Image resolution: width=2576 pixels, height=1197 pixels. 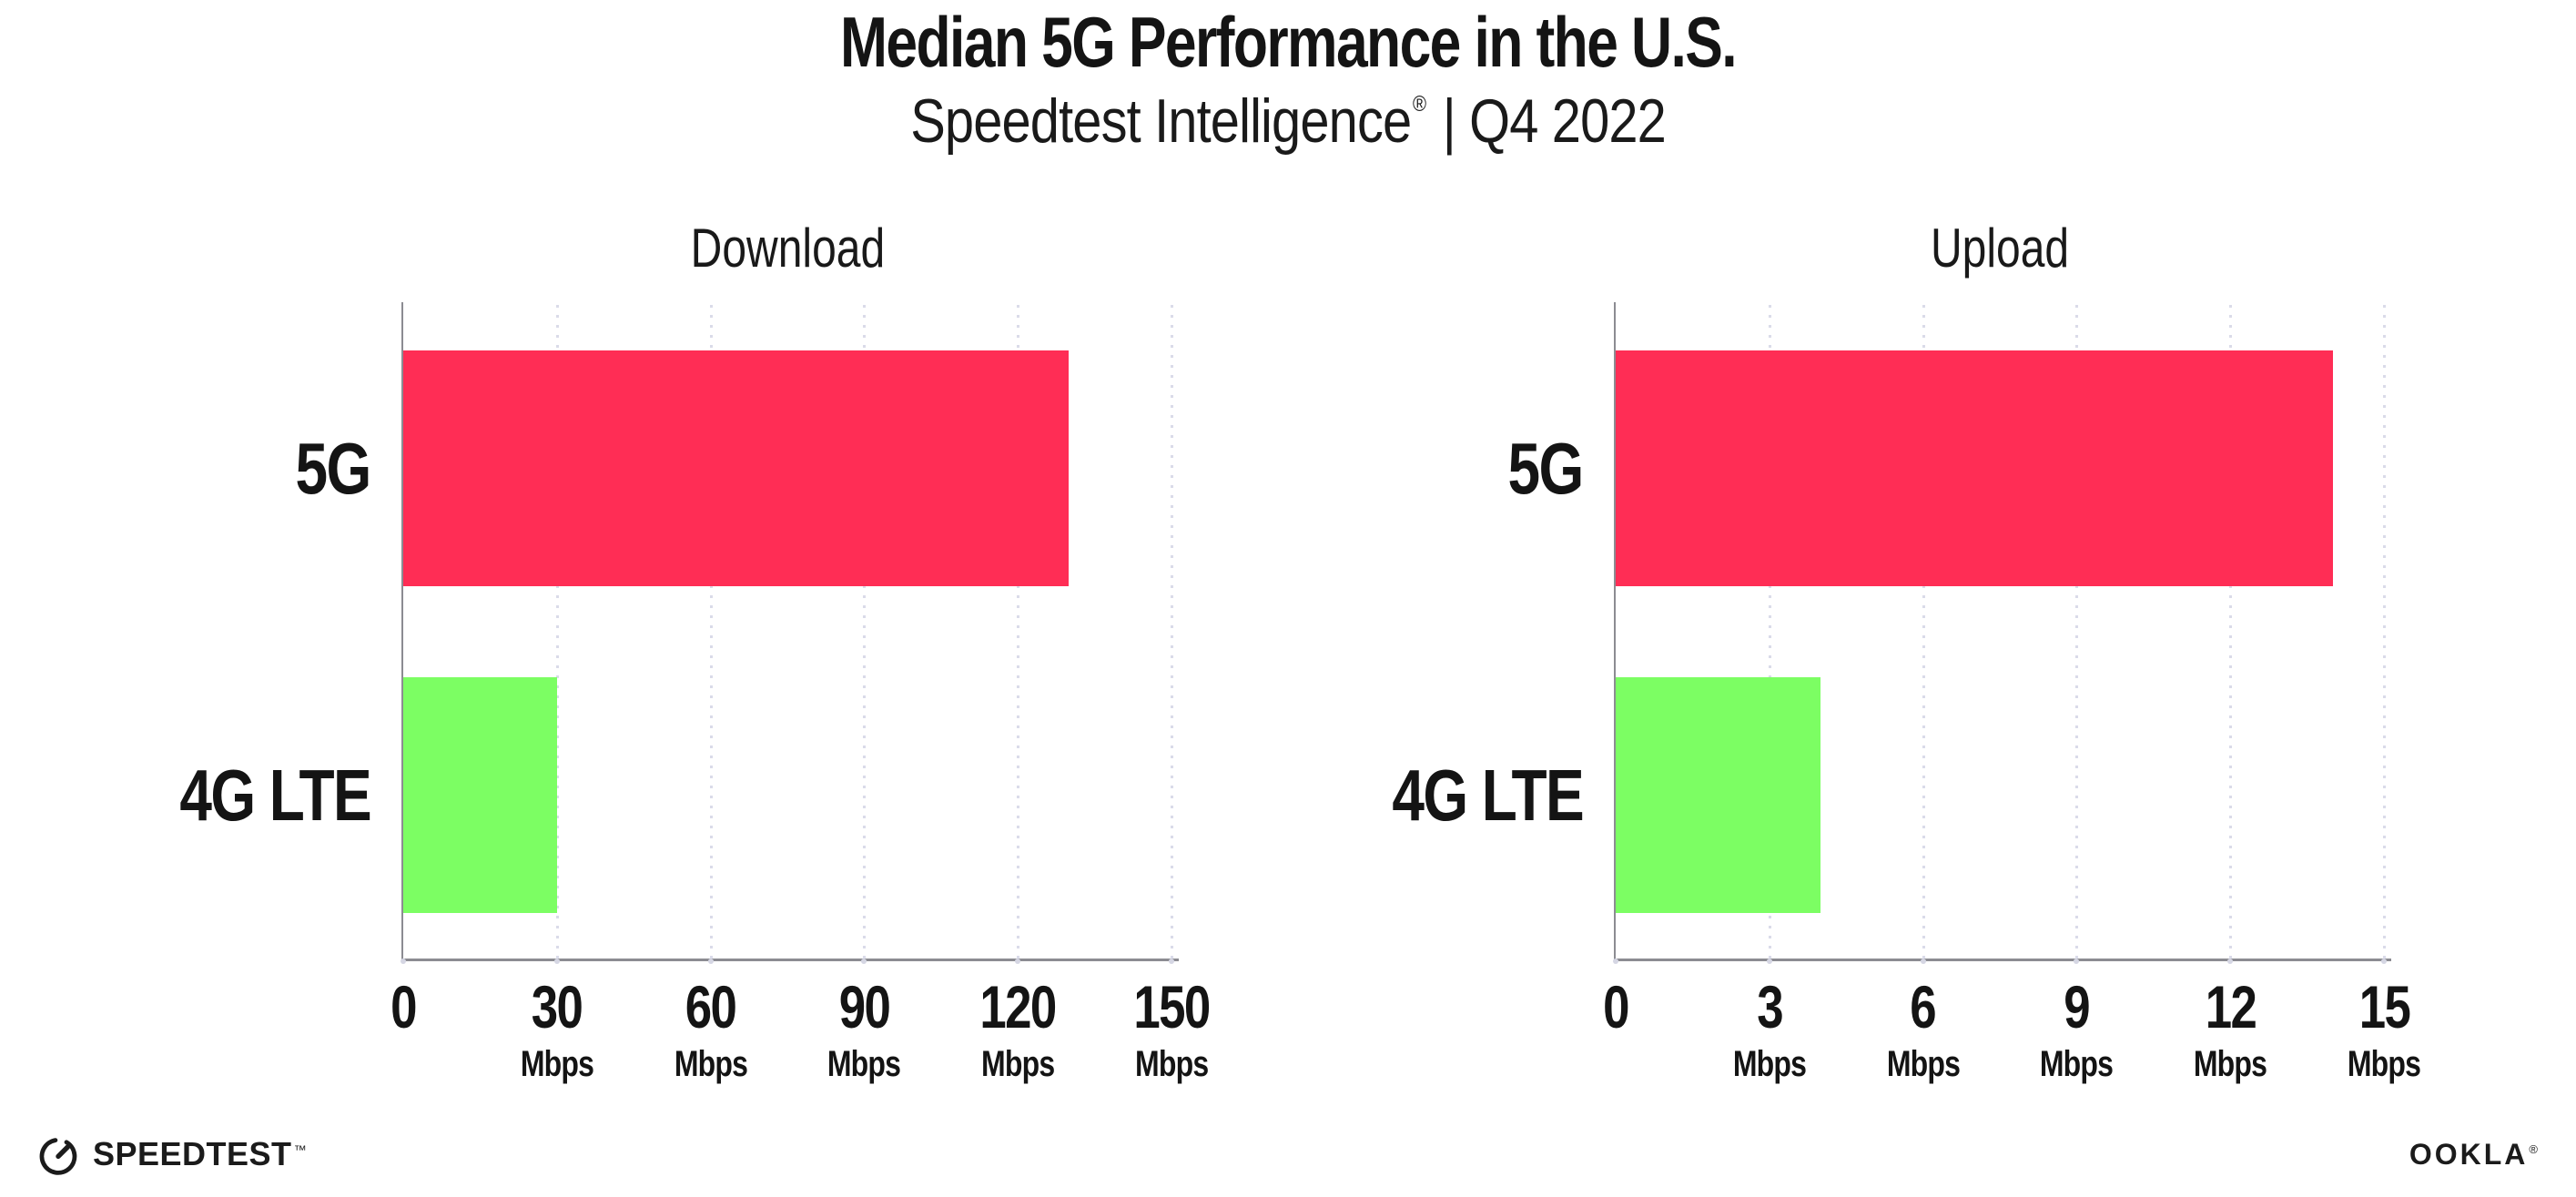 What do you see at coordinates (1769, 1030) in the screenshot?
I see `tick-label-3: 3 Mbps` at bounding box center [1769, 1030].